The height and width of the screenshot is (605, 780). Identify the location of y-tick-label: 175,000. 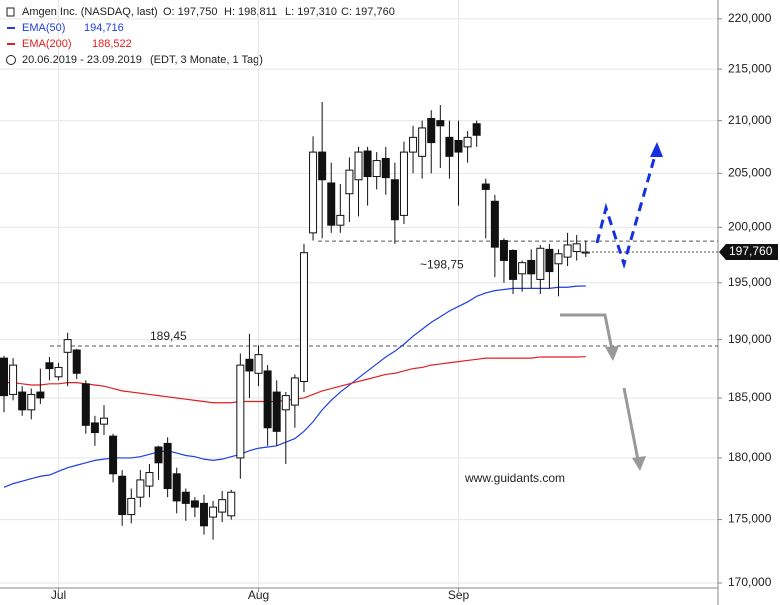
(750, 519).